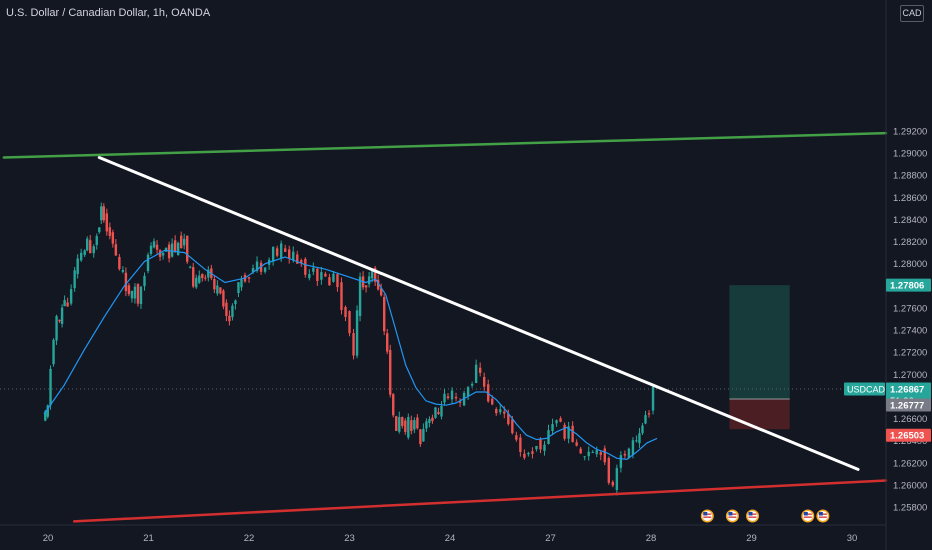  Describe the element at coordinates (910, 508) in the screenshot. I see `price-tick-label: 1.25800` at that location.